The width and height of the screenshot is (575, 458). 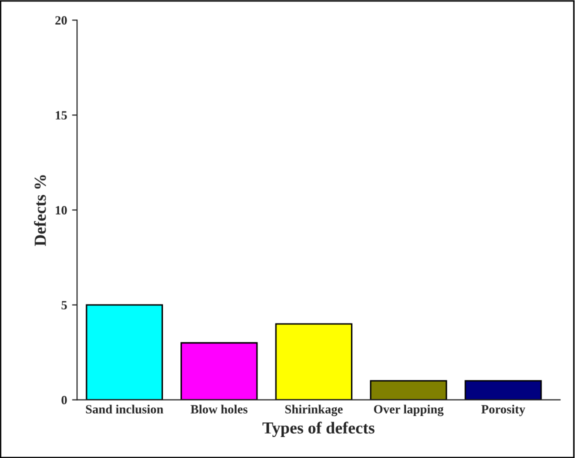 I want to click on y-axis-title: Defects %, so click(x=40, y=210).